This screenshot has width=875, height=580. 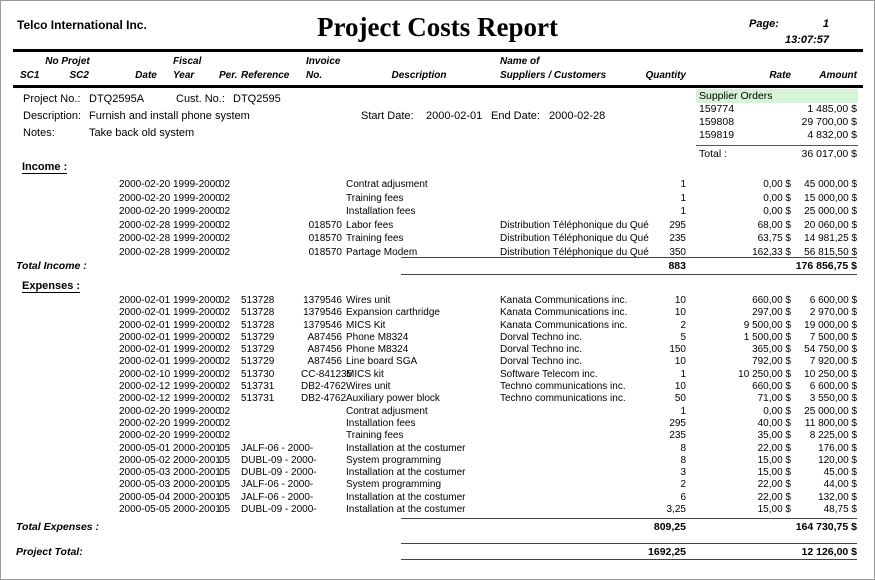 I want to click on cell-amount: 8 225,00 $, so click(x=833, y=436).